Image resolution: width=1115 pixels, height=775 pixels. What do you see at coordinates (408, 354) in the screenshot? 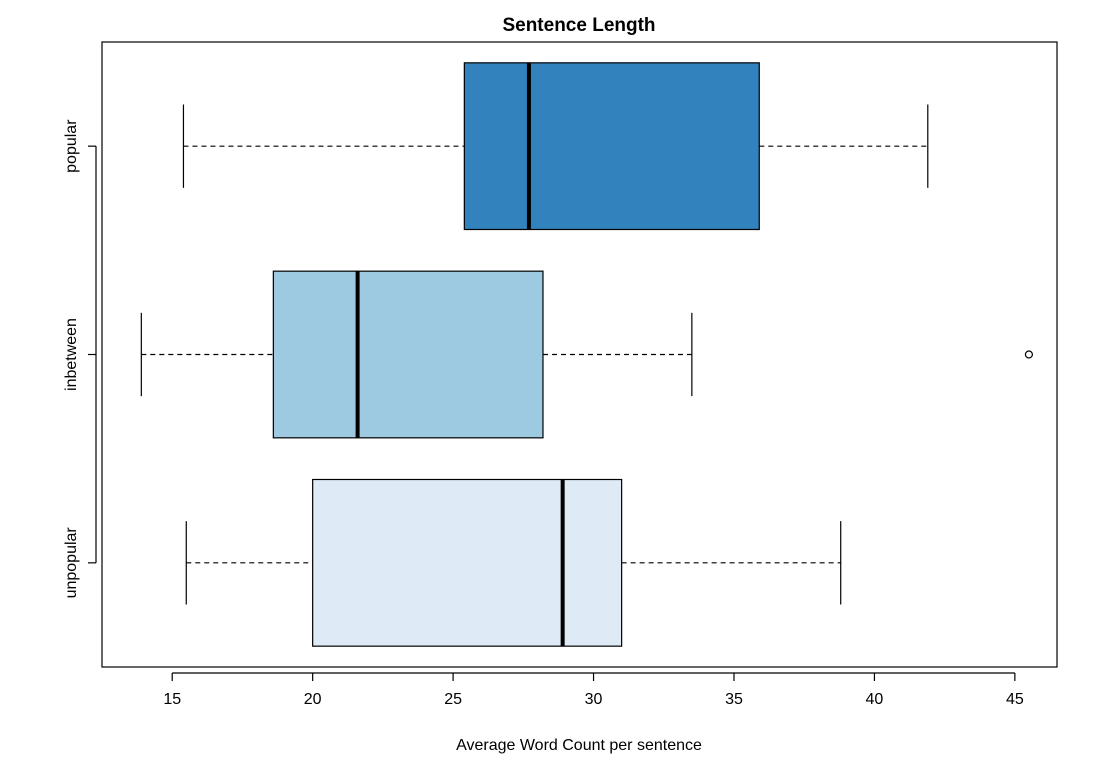
I see `box-inbetween` at bounding box center [408, 354].